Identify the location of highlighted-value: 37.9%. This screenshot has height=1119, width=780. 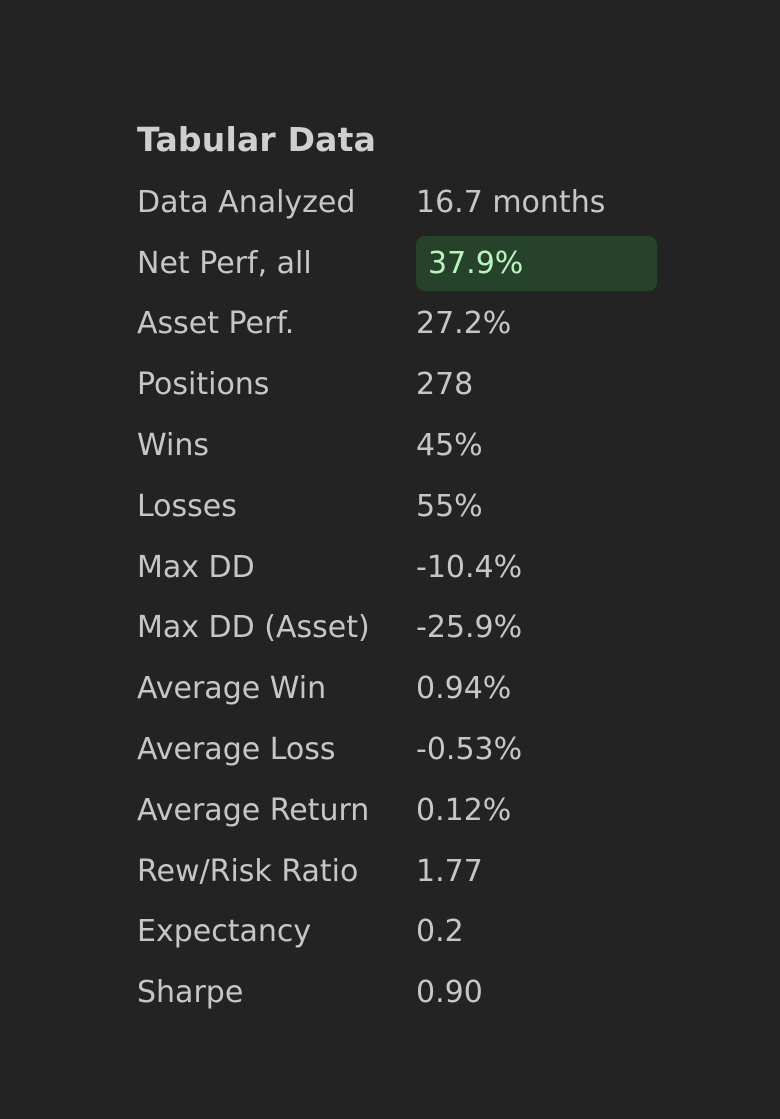
(536, 263).